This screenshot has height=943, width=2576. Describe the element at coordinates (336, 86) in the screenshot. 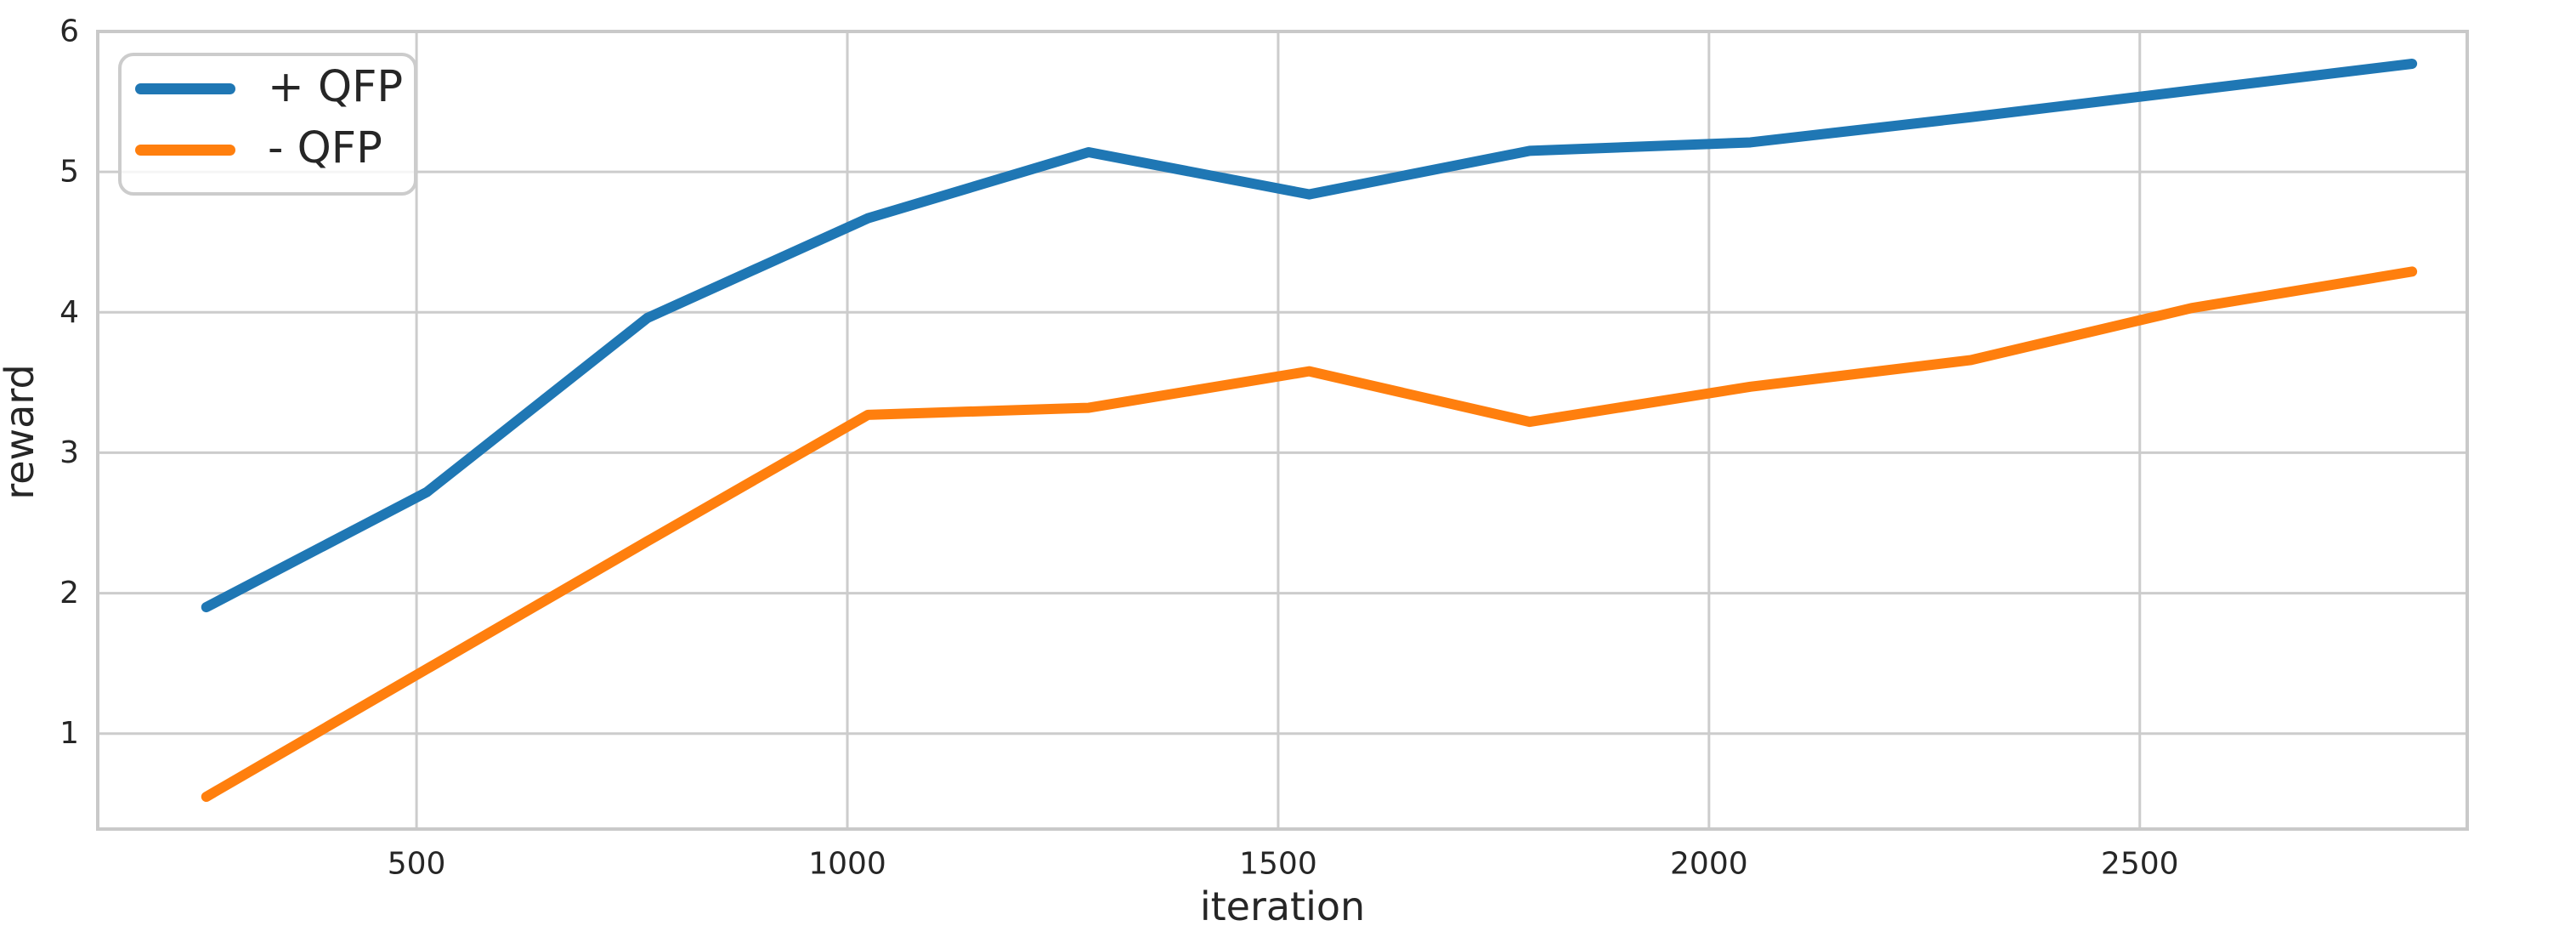

I see `legend-label-plus-qfp: + QFP` at that location.